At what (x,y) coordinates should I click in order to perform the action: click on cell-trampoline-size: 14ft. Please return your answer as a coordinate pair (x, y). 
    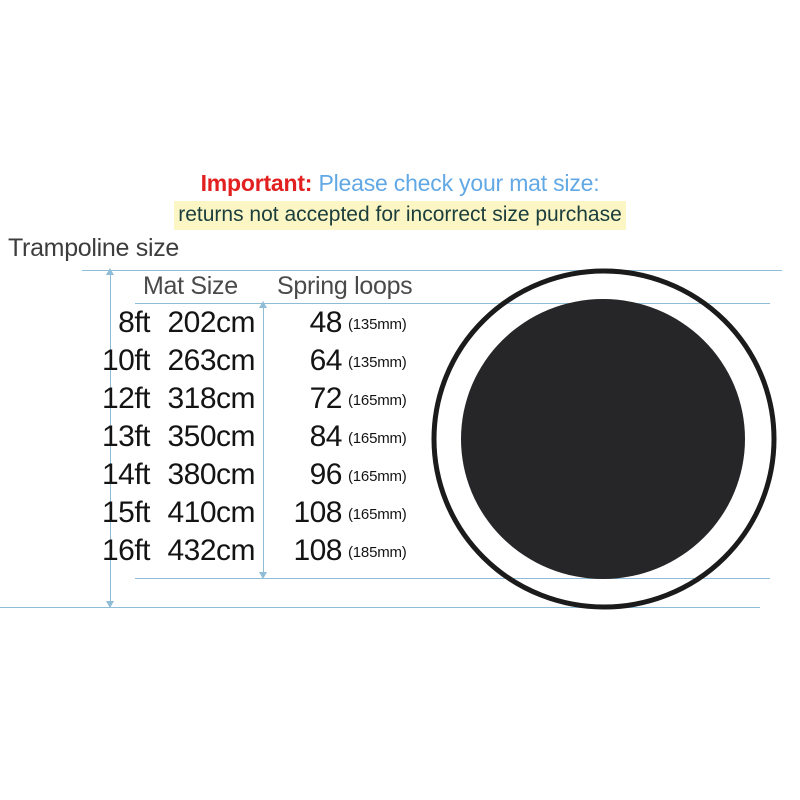
    Looking at the image, I should click on (126, 474).